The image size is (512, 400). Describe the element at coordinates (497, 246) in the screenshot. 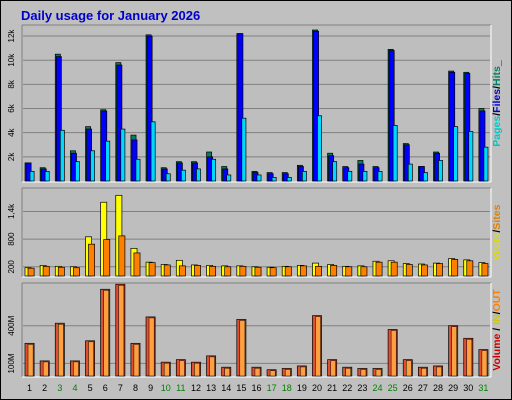

I see `legend-label-part: Visits` at that location.